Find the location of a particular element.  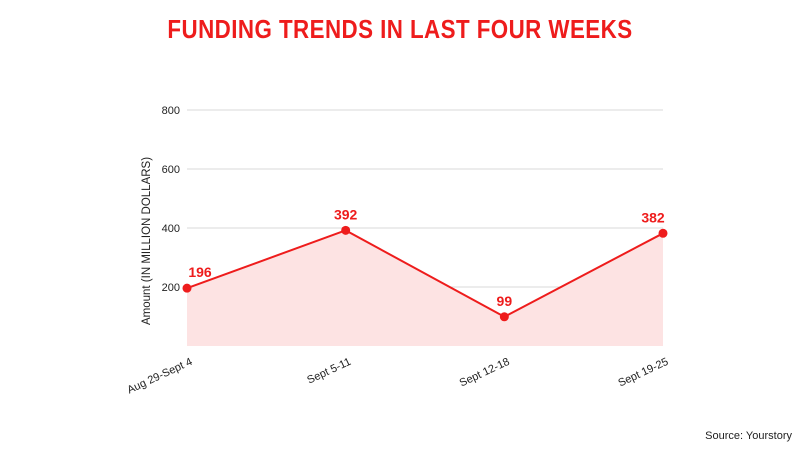

y-tick-label: 400 is located at coordinates (171, 229).